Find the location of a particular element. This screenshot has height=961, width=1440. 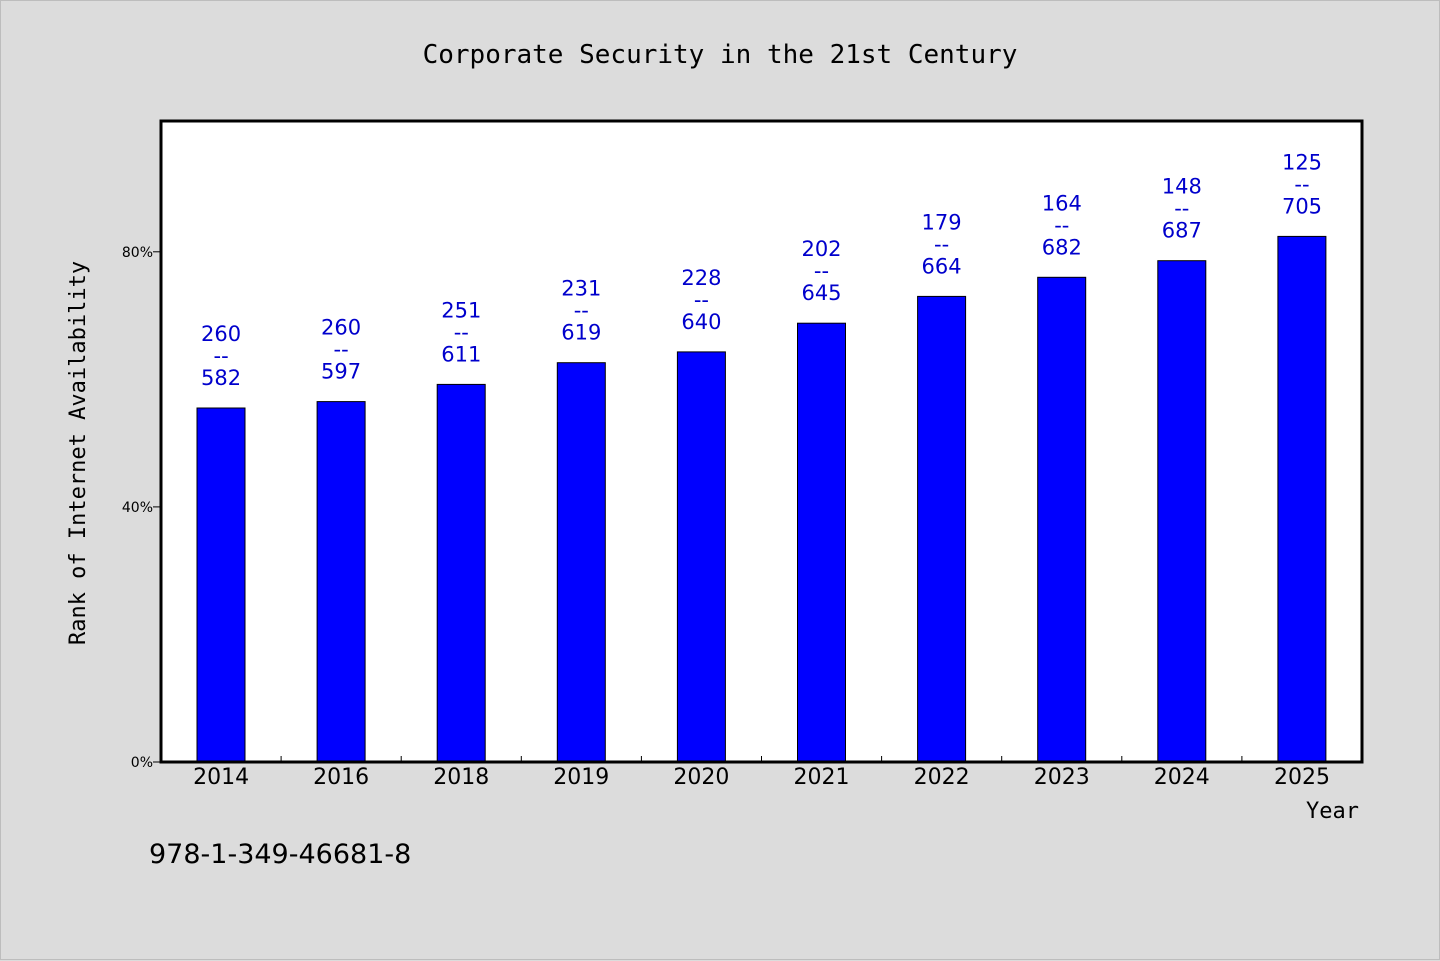

data-label-top-2025: 125 is located at coordinates (1302, 162).